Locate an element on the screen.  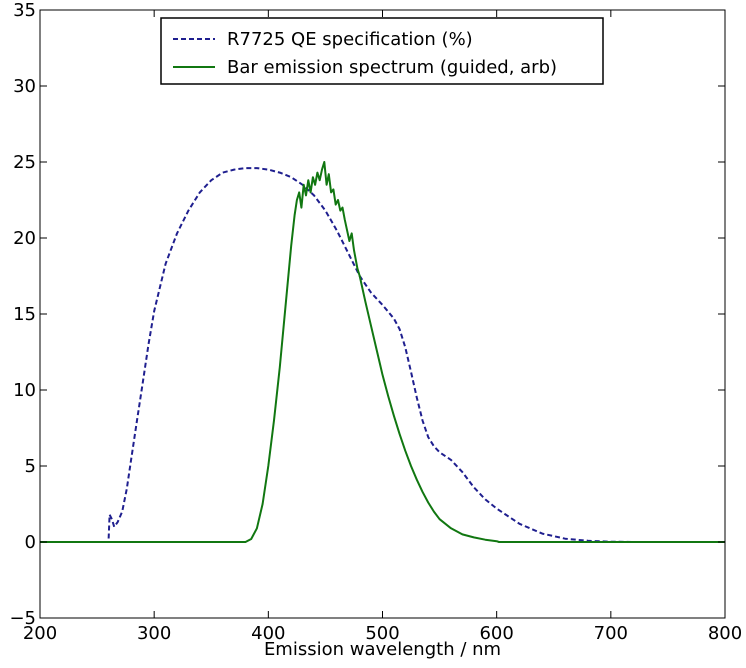
y-tick-label: 0 is located at coordinates (30, 542).